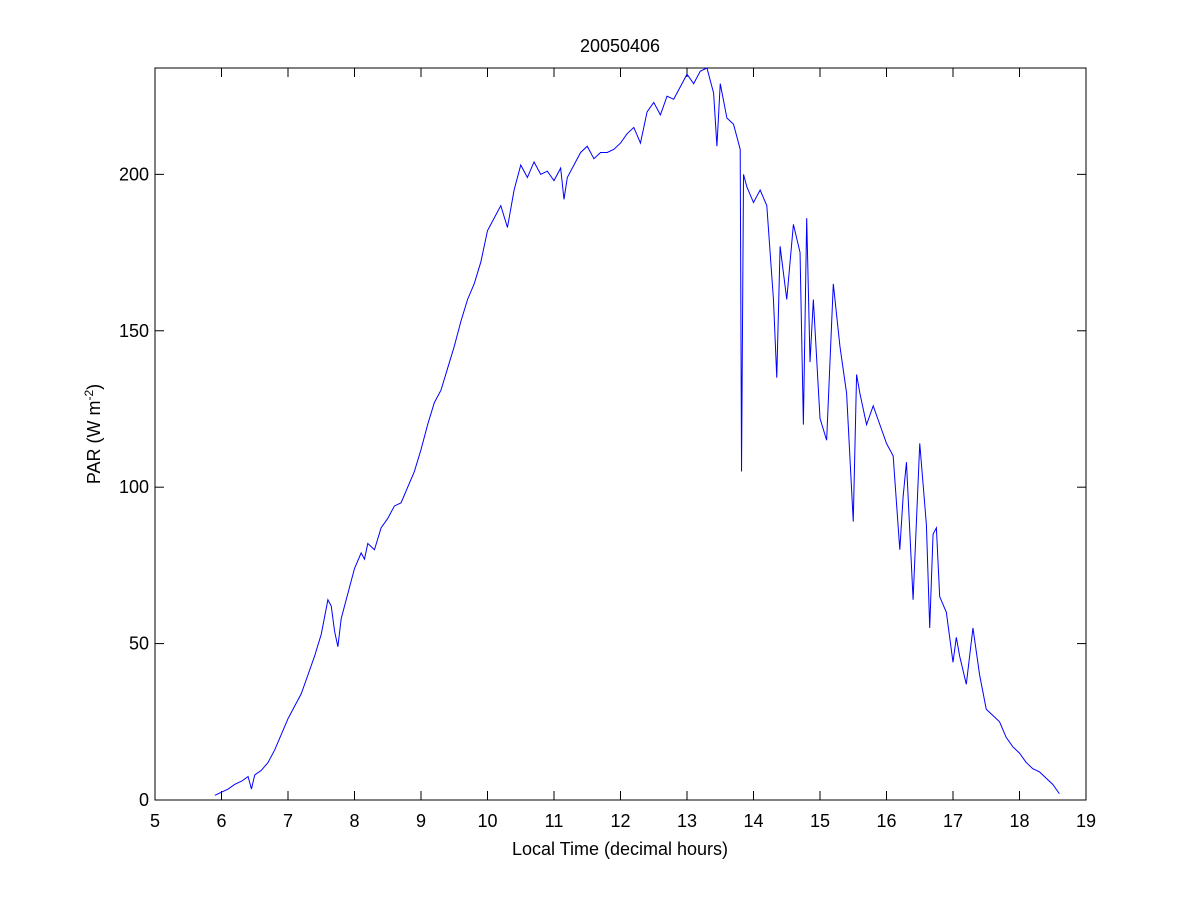 The height and width of the screenshot is (900, 1200). What do you see at coordinates (886, 821) in the screenshot?
I see `x-tick-label: 16` at bounding box center [886, 821].